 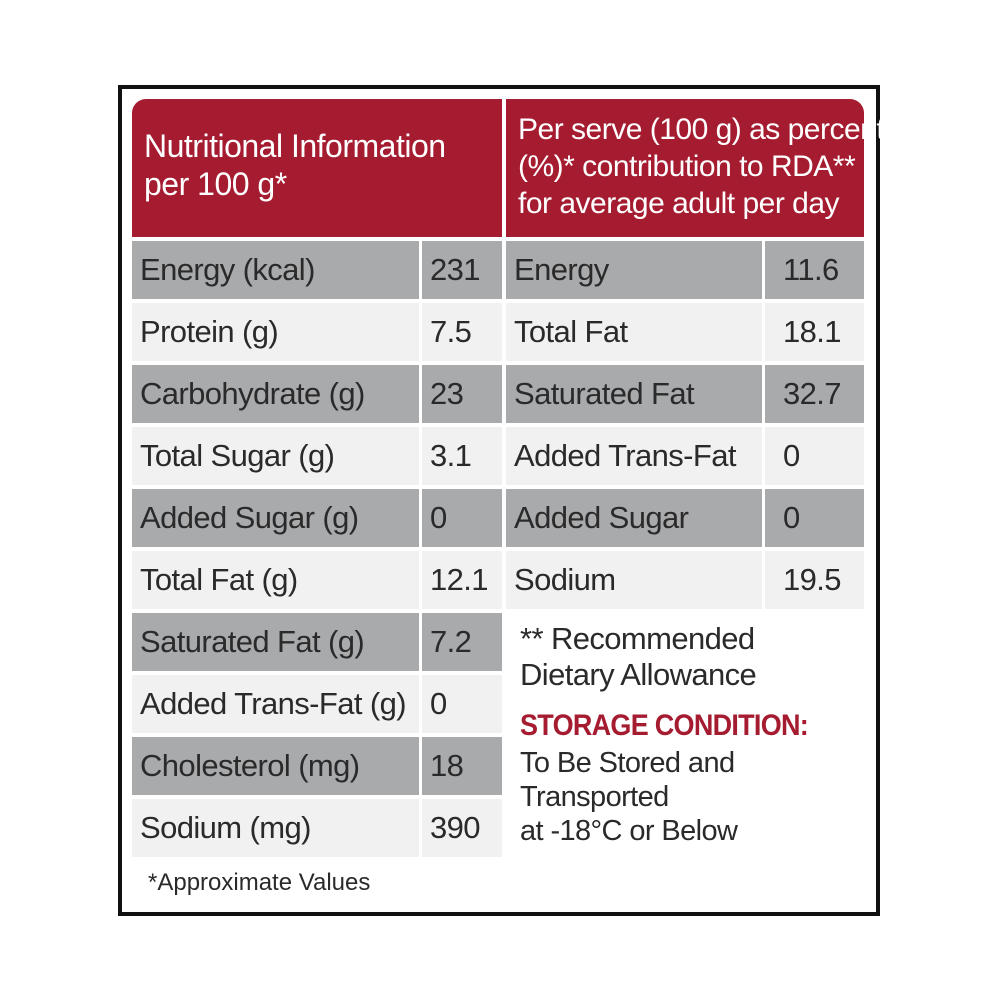 I want to click on nutrient-label: Carbohydrate (g), so click(x=275, y=394).